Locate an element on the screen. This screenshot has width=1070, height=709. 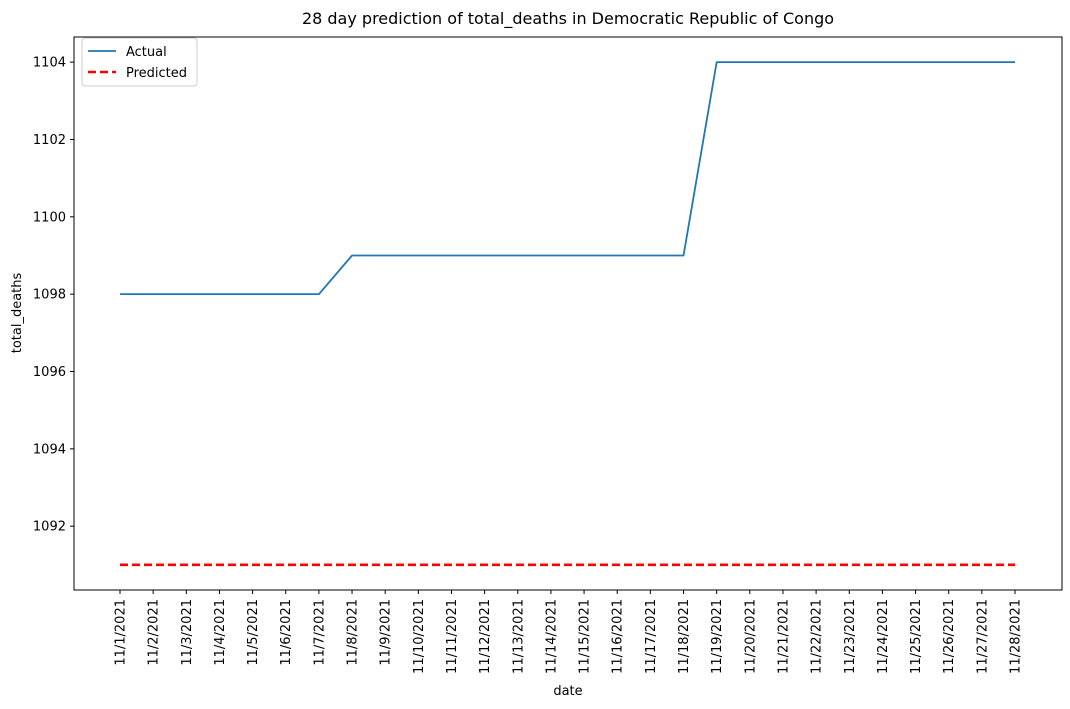
x-tick-label: 11/5/2021 is located at coordinates (253, 632).